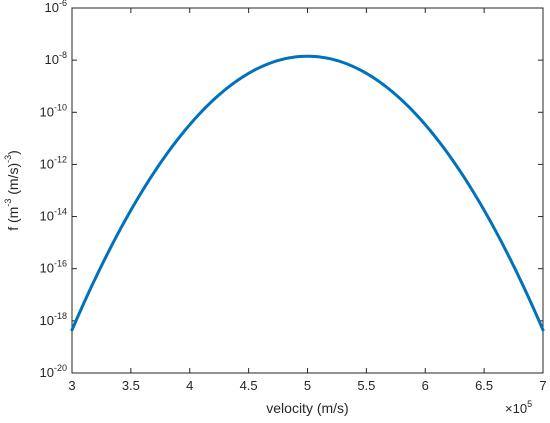 This screenshot has width=550, height=423. Describe the element at coordinates (53, 371) in the screenshot. I see `y-tick-label: 10⁻²⁰` at that location.